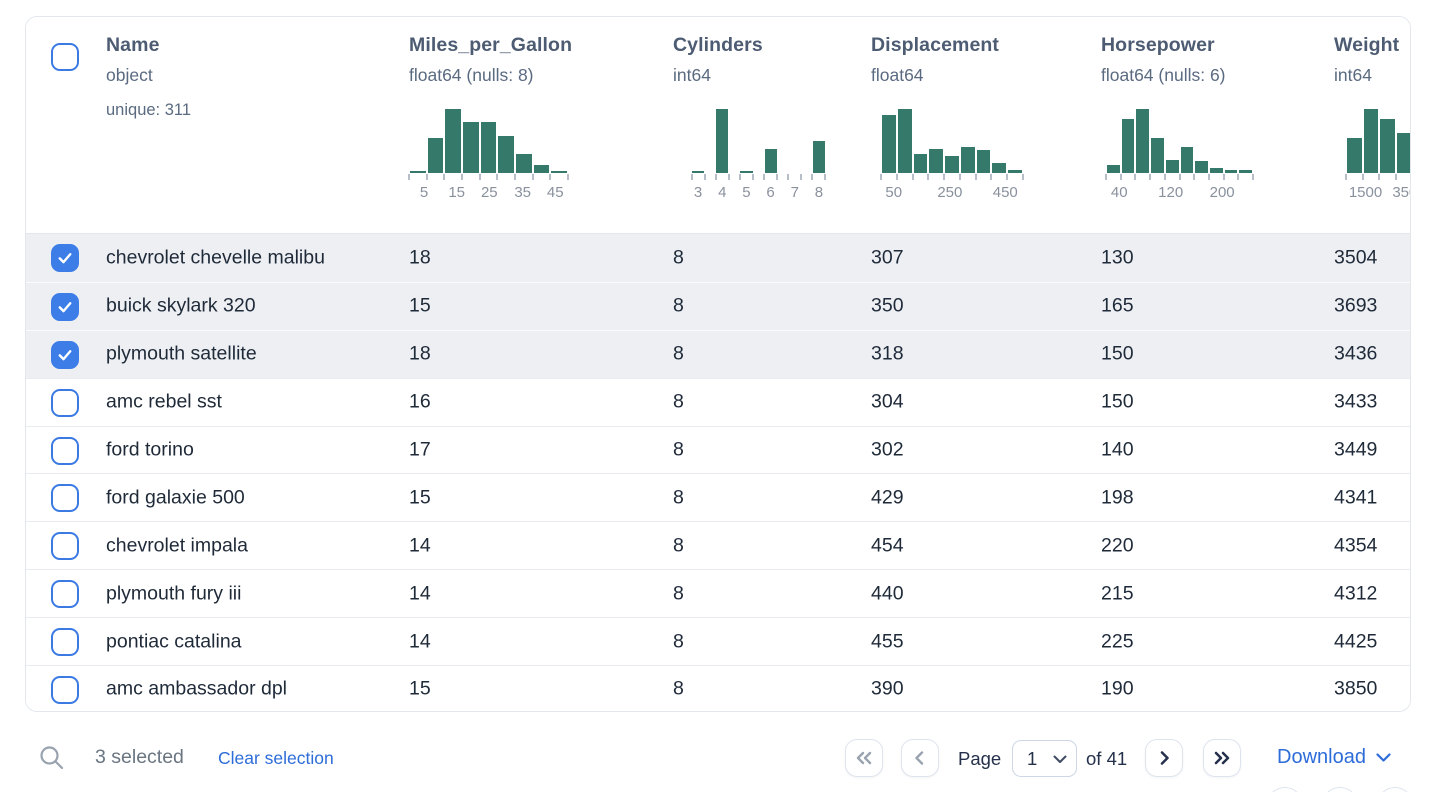 This screenshot has width=1436, height=792. I want to click on axis-tick-label: 1500, so click(1365, 192).